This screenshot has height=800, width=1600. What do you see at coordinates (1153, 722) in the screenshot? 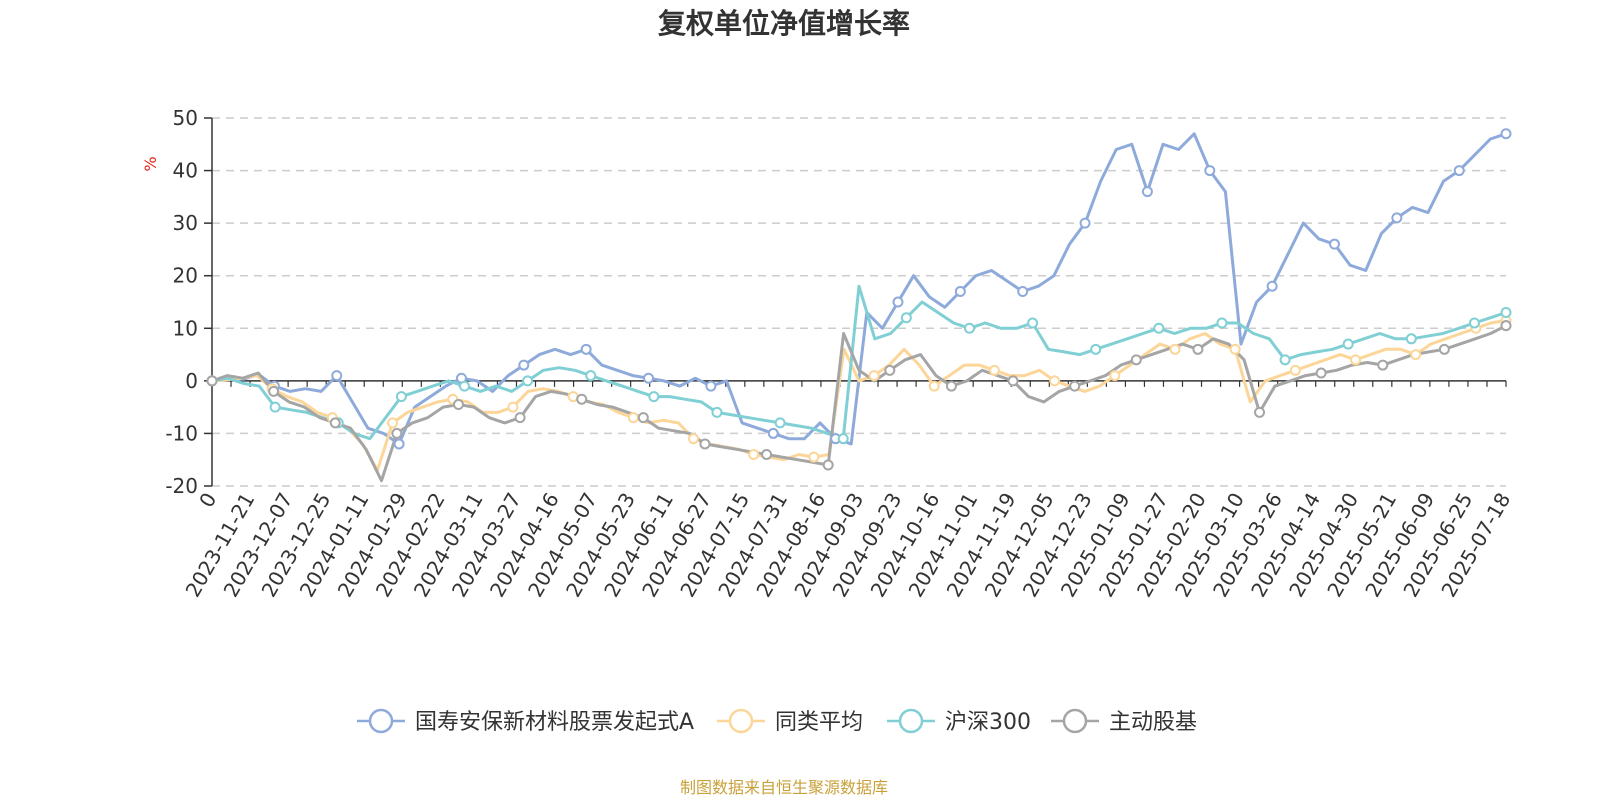
I see `legend-label: 主动股基` at bounding box center [1153, 722].